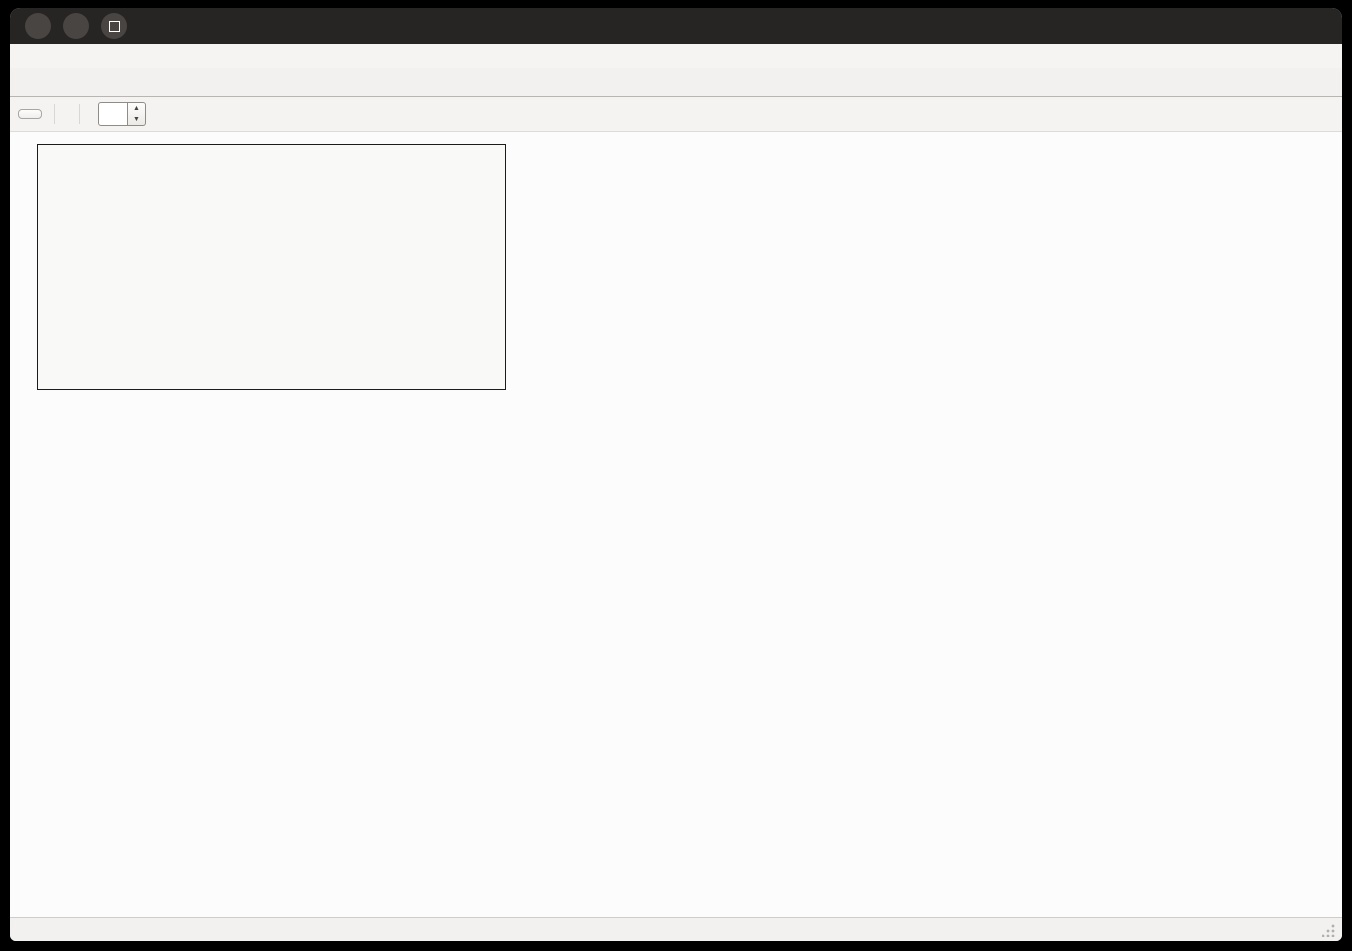 Image resolution: width=1352 pixels, height=951 pixels. What do you see at coordinates (1329, 501) in the screenshot?
I see `y-axis-title` at bounding box center [1329, 501].